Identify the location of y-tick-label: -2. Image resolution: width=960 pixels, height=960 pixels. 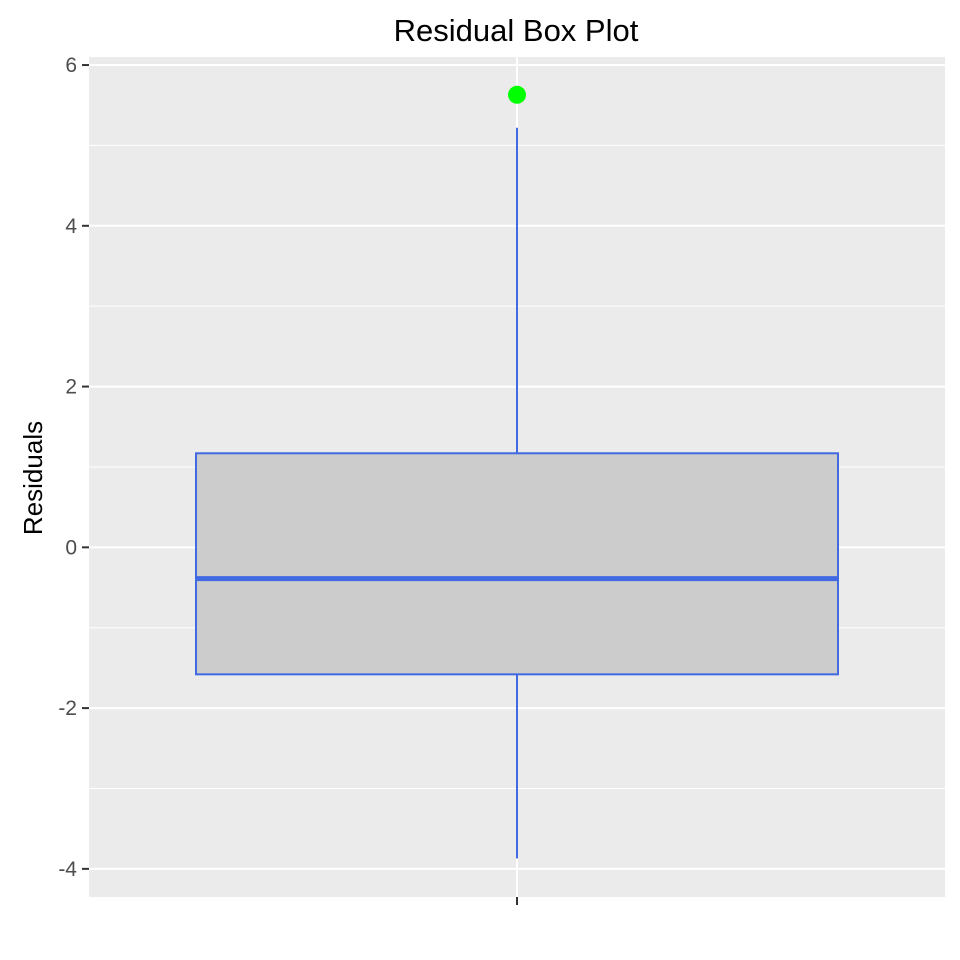
(67, 708).